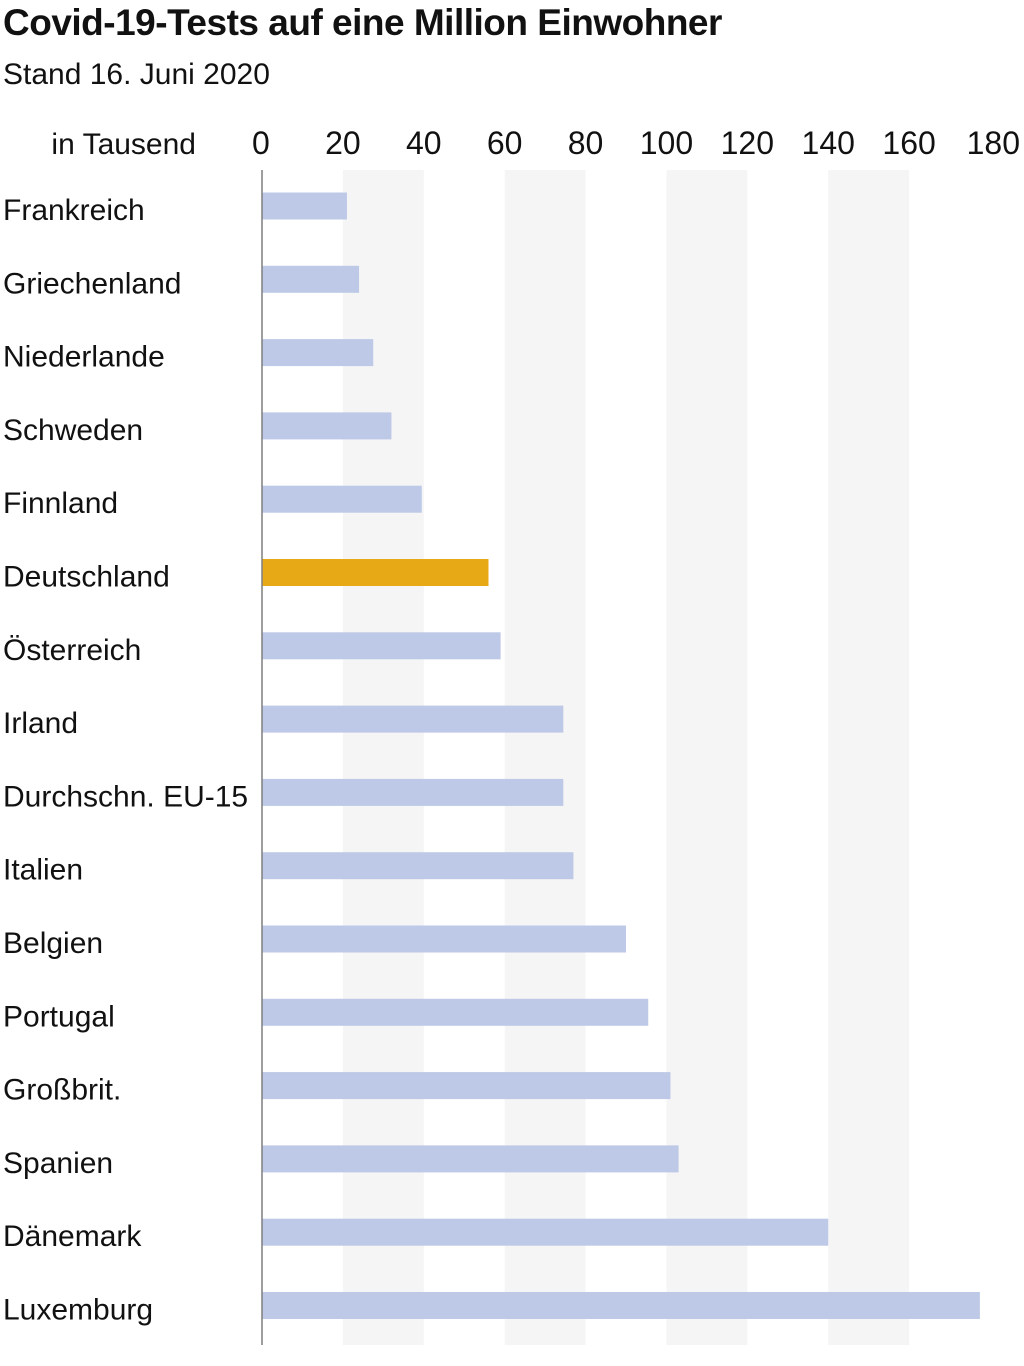 This screenshot has height=1366, width=1024. I want to click on category-label: Niederlande, so click(84, 357).